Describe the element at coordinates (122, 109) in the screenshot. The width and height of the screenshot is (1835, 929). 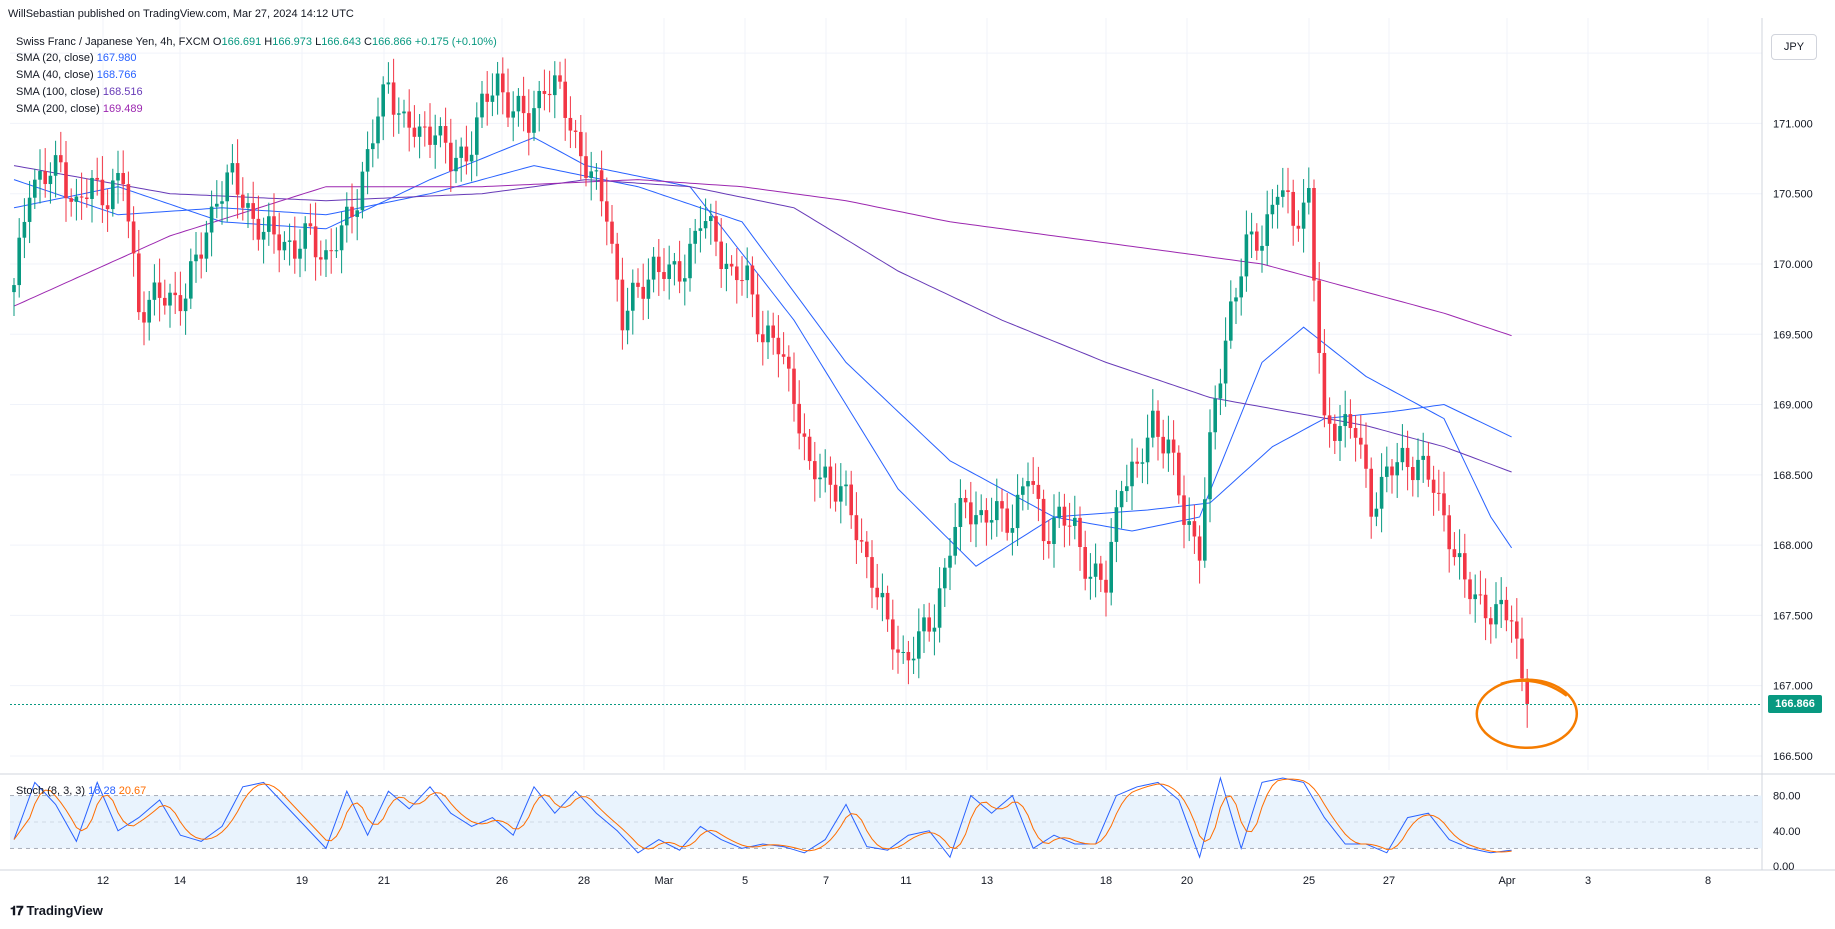
I see `sma-200-value: 169.489` at that location.